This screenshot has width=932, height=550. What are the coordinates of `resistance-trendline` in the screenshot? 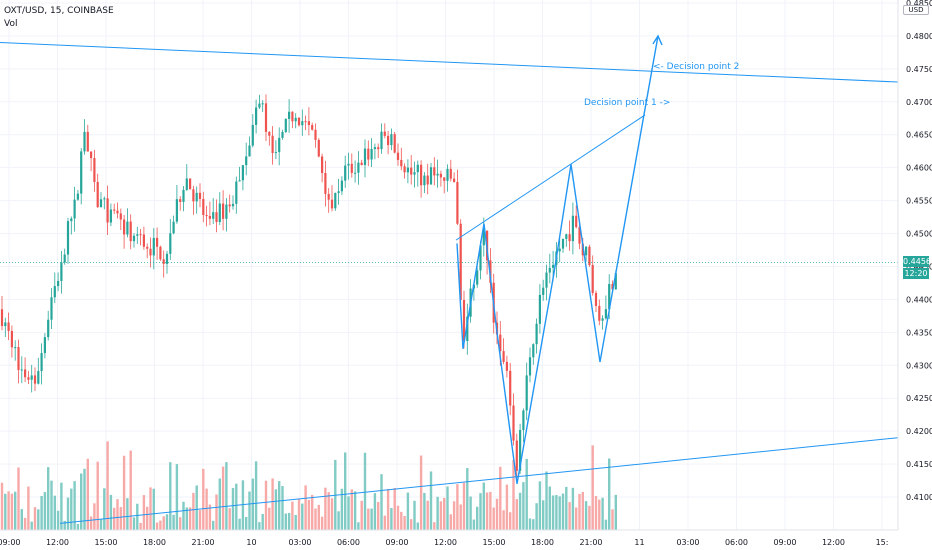 It's located at (449, 62).